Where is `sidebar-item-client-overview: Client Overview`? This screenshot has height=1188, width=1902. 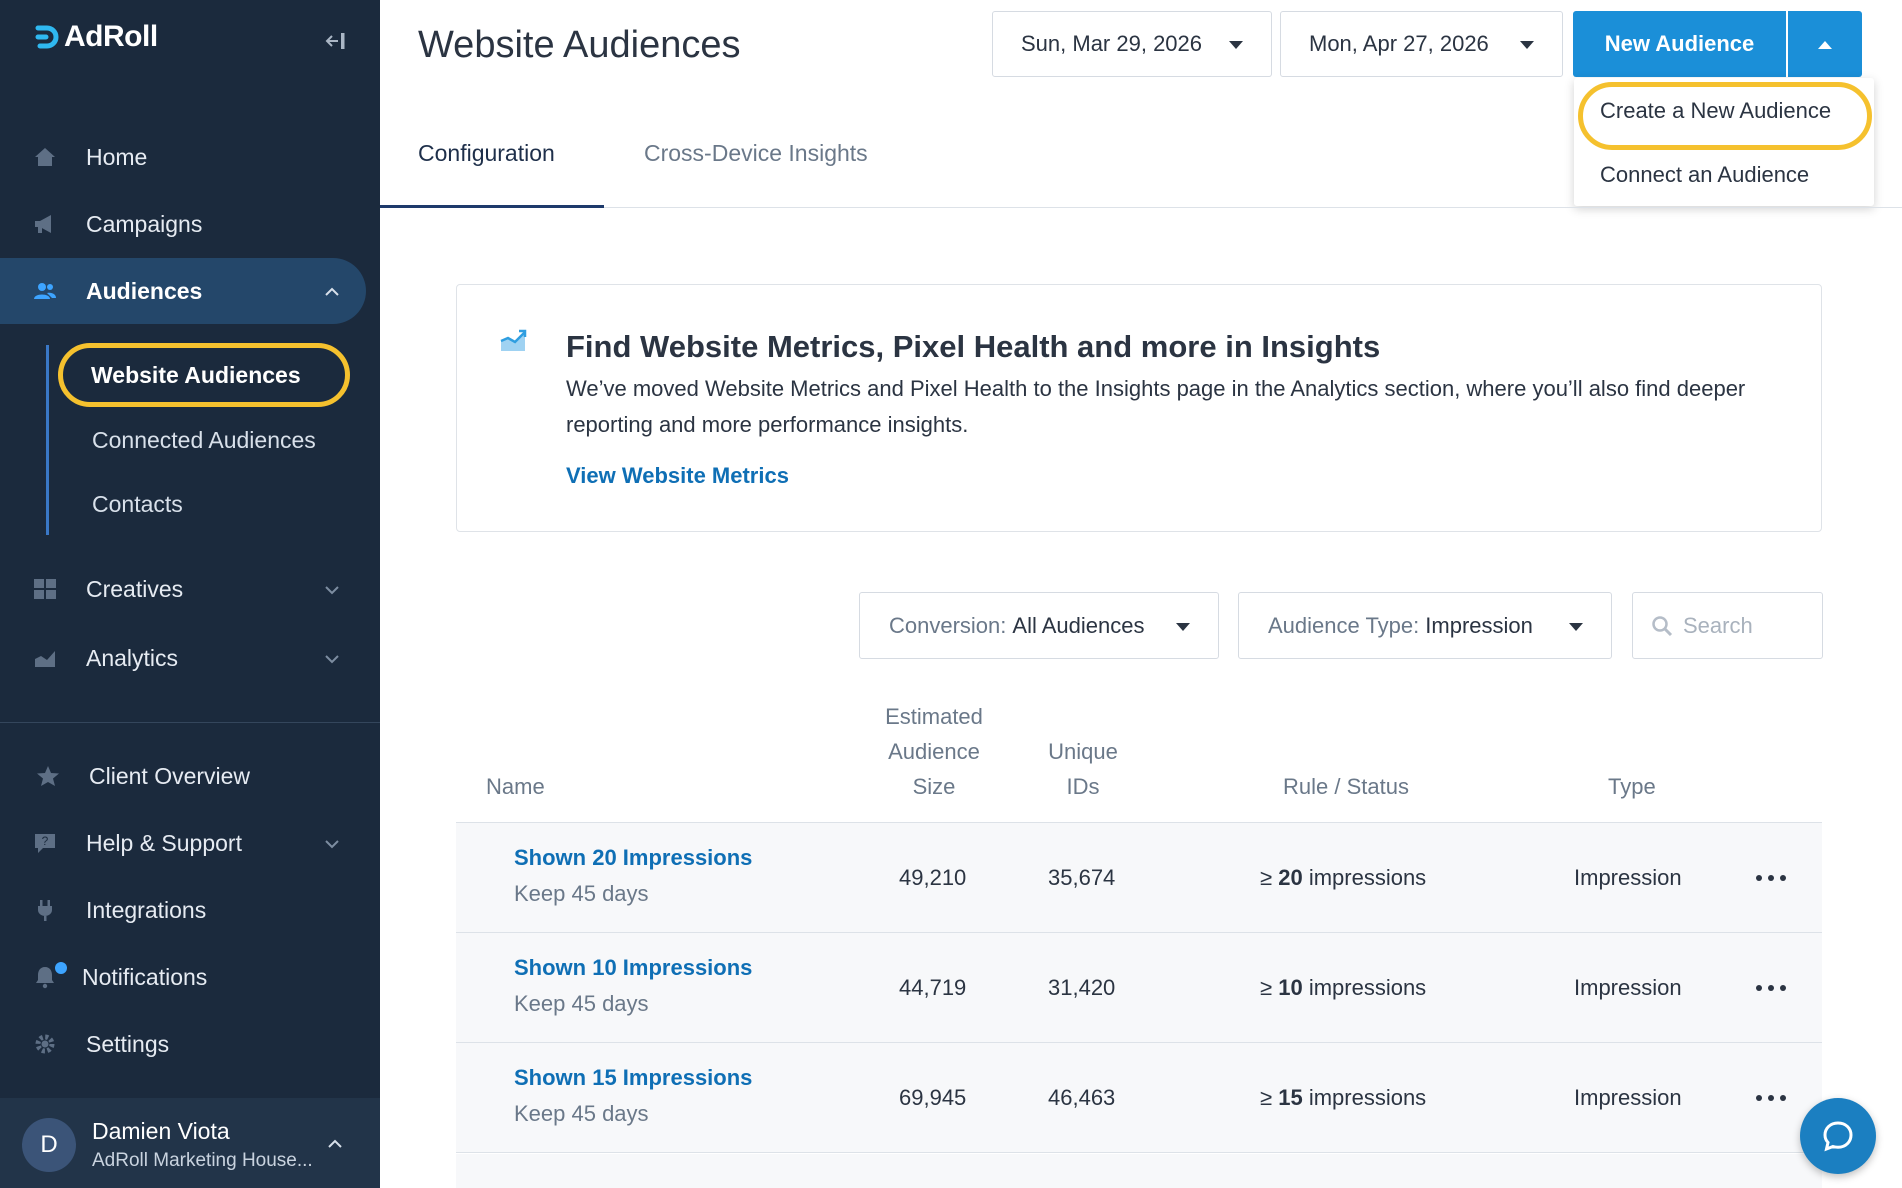 sidebar-item-client-overview: Client Overview is located at coordinates (183, 776).